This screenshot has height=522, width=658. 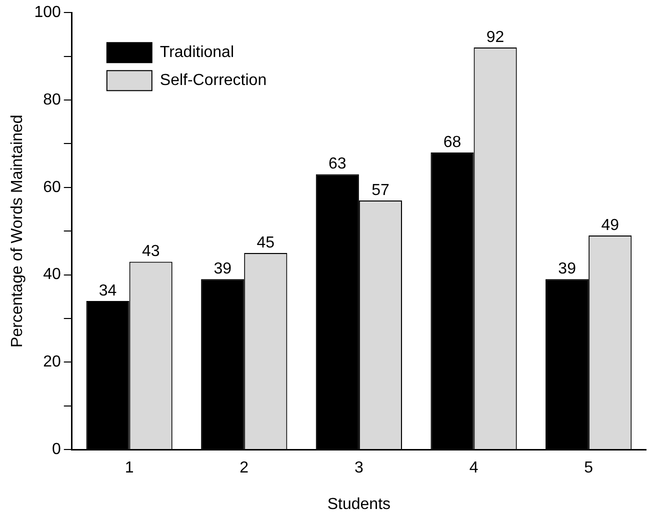 What do you see at coordinates (589, 468) in the screenshot?
I see `x-tick-label: 5` at bounding box center [589, 468].